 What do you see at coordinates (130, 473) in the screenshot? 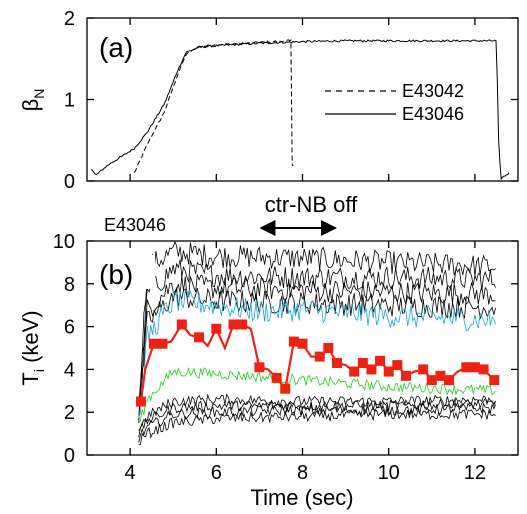
I see `panel-b-xtick-label: 4` at bounding box center [130, 473].